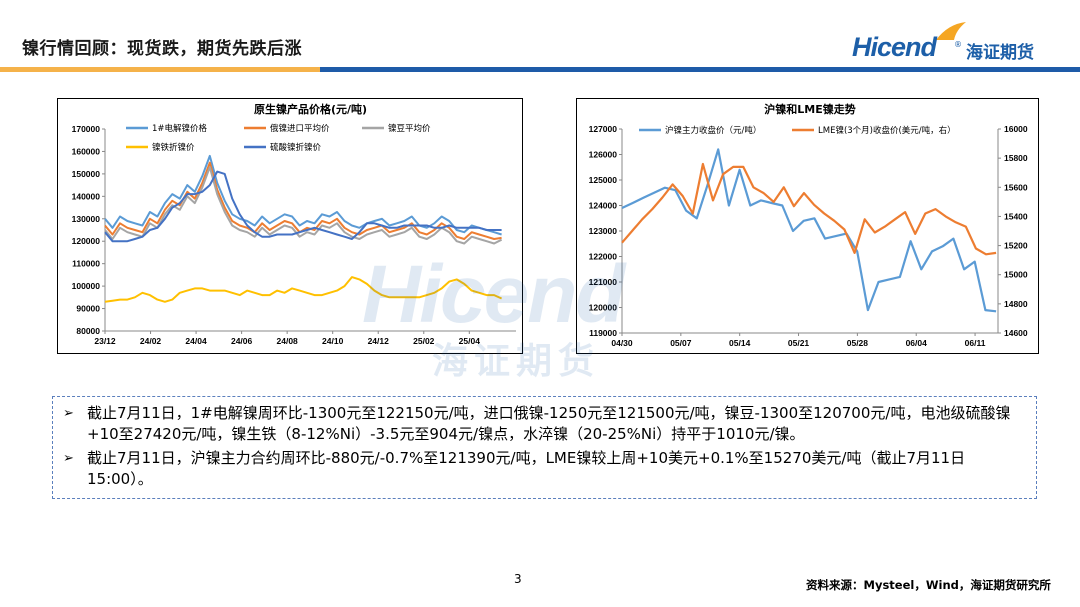  I want to click on logo-chinese-text: 海证期货, so click(1000, 53).